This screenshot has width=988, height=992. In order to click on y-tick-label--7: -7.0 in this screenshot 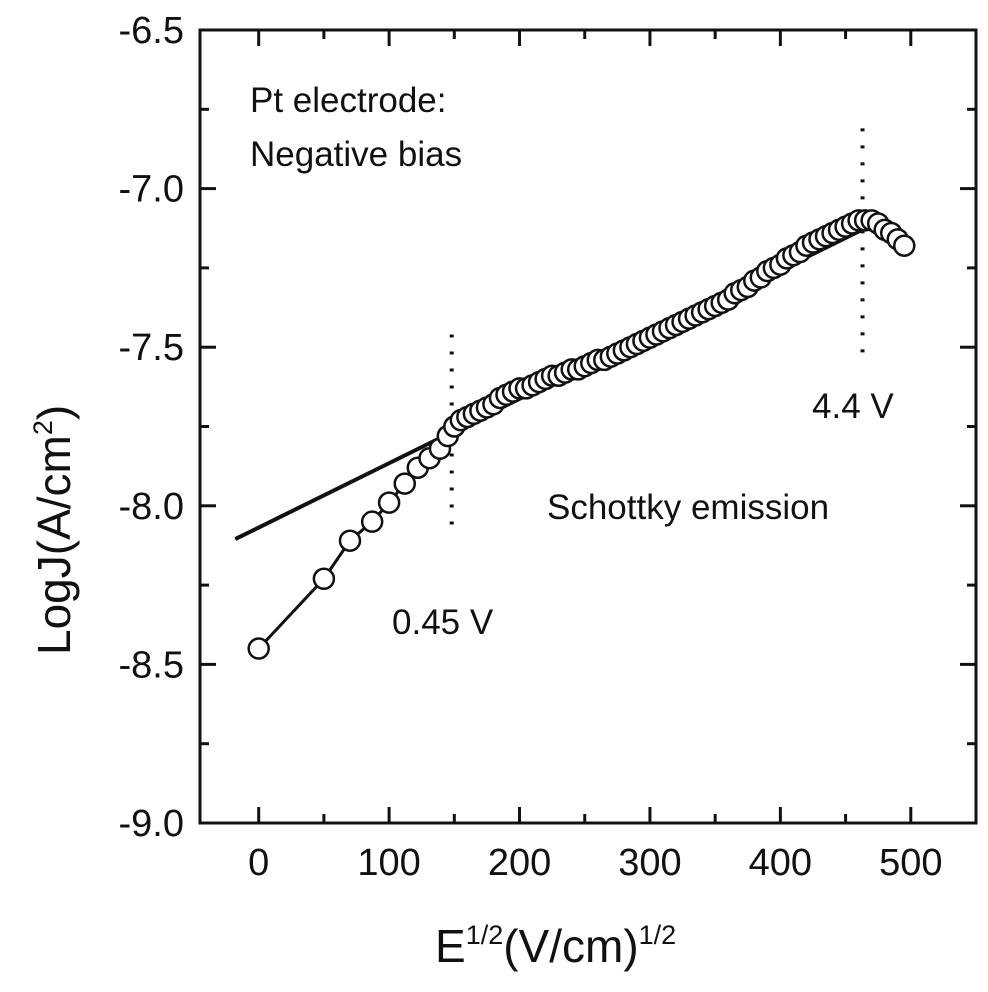, I will do `click(151, 190)`.